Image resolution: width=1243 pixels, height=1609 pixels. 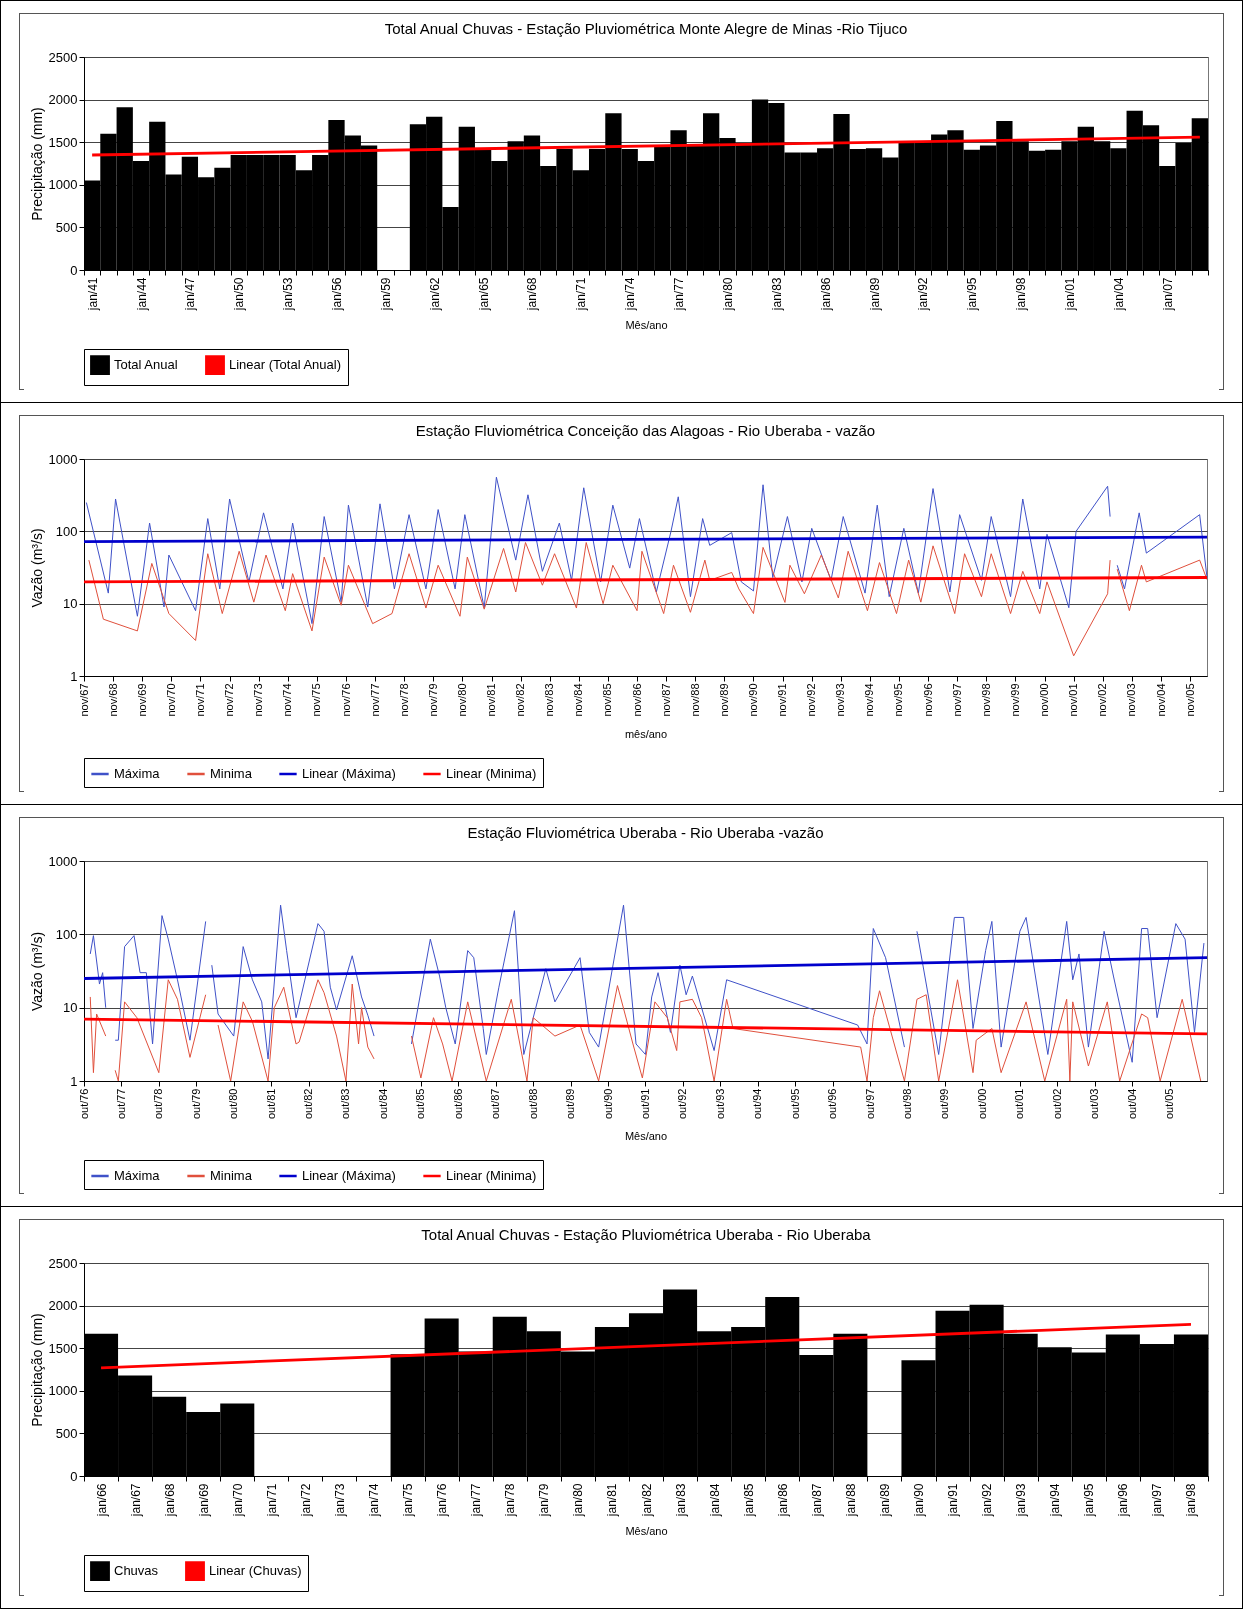 I want to click on x-tick-label: jan/88, so click(x=850, y=1500).